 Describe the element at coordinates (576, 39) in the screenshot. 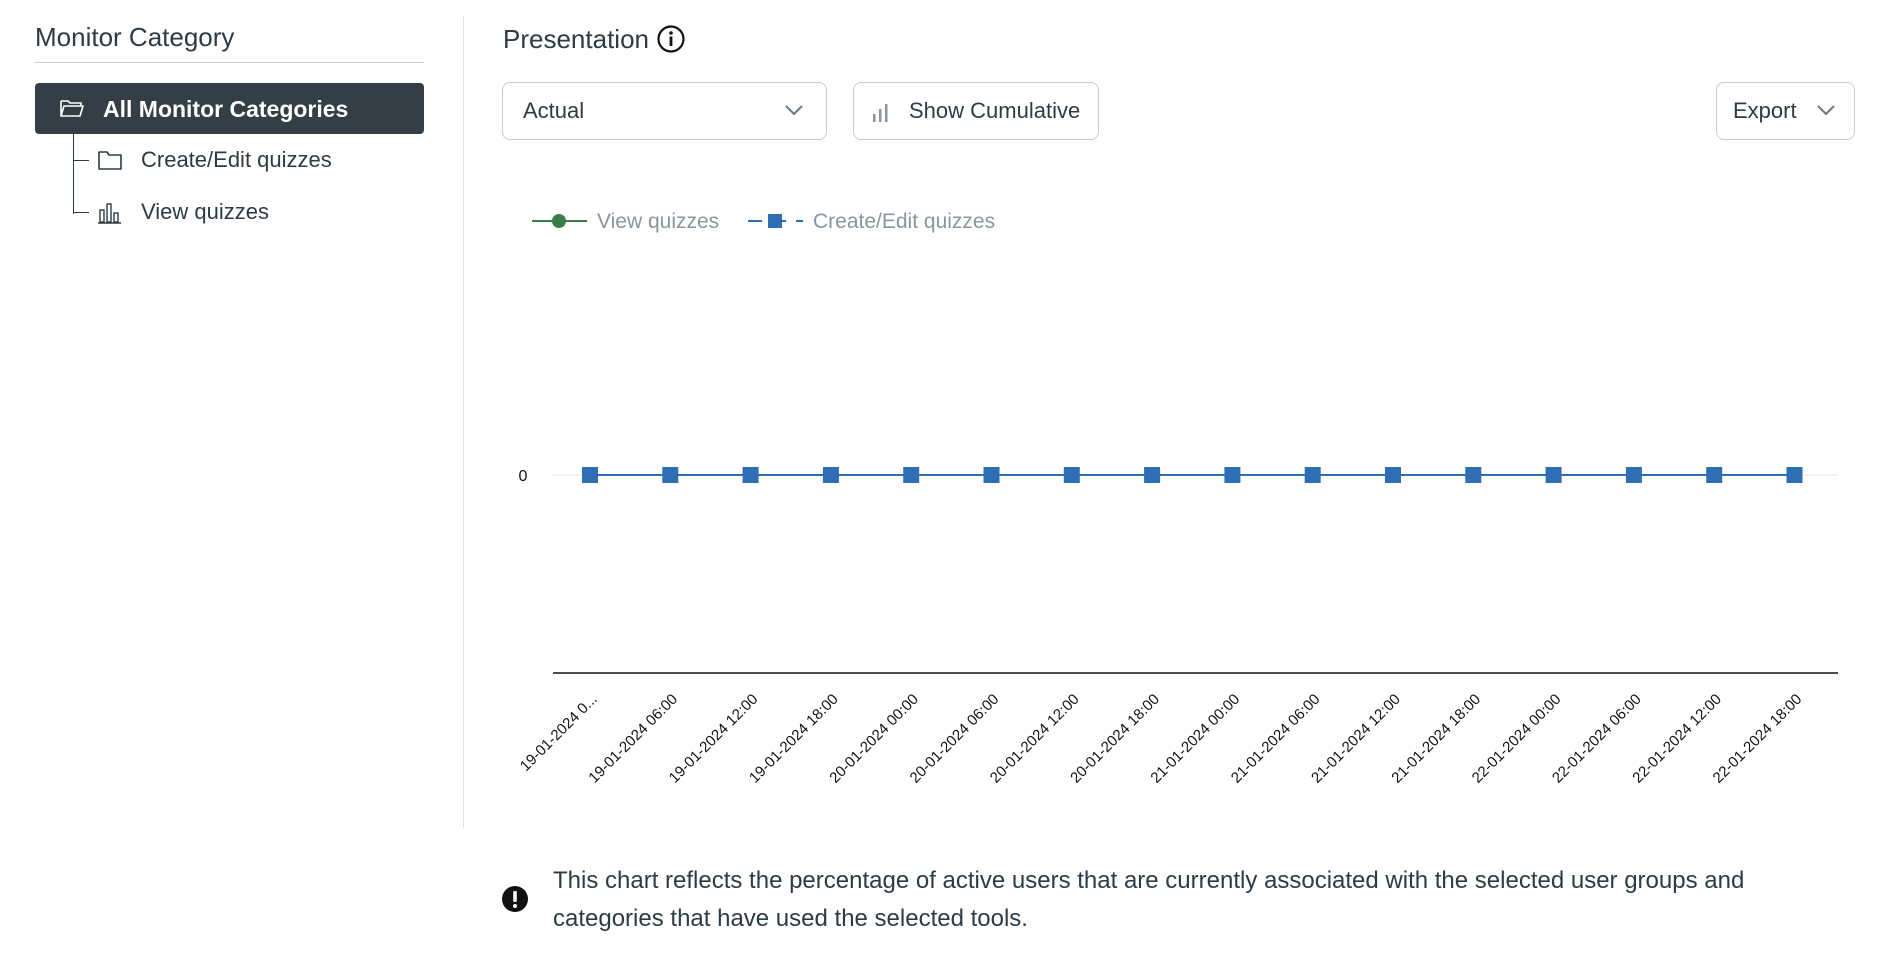

I see `page-title: Presentation` at that location.